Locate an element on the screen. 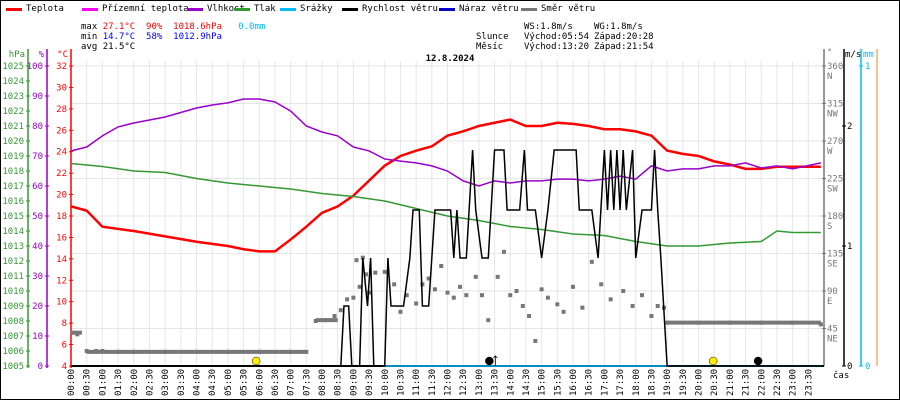 This screenshot has height=400, width=900. x-tick-label: 02:00 is located at coordinates (135, 382).